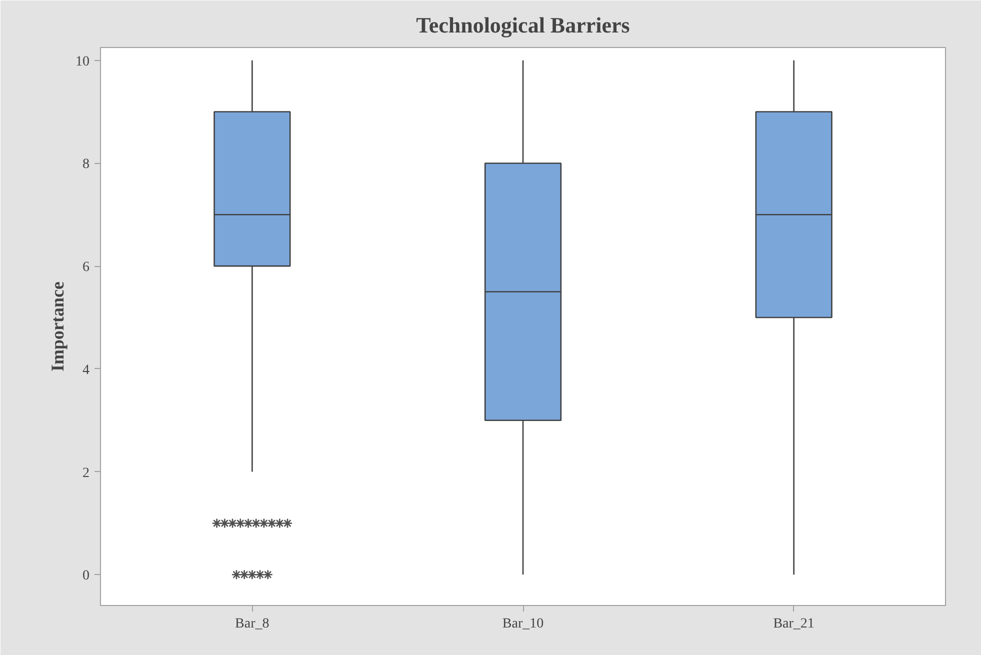 The height and width of the screenshot is (655, 981). I want to click on x-tick-label: Bar_21, so click(793, 624).